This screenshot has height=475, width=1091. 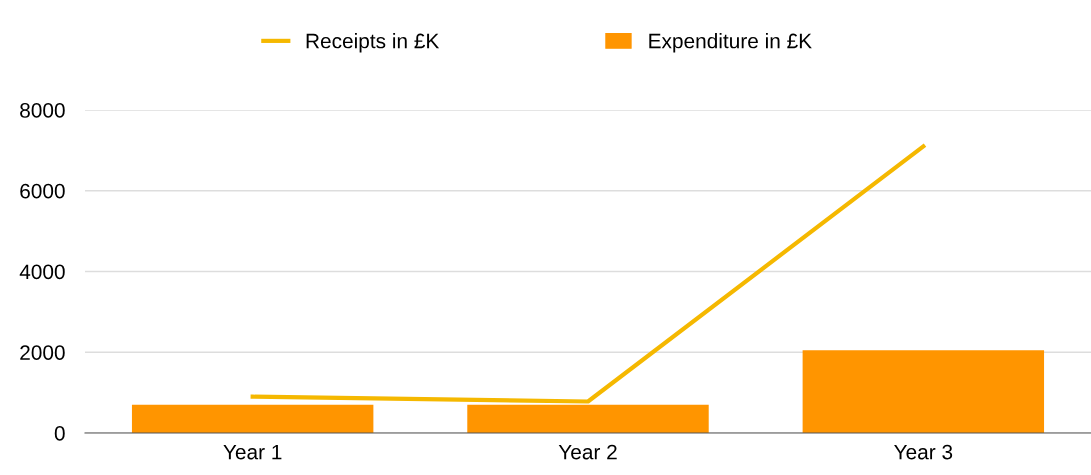 What do you see at coordinates (42, 110) in the screenshot?
I see `y-tick-label: 8000` at bounding box center [42, 110].